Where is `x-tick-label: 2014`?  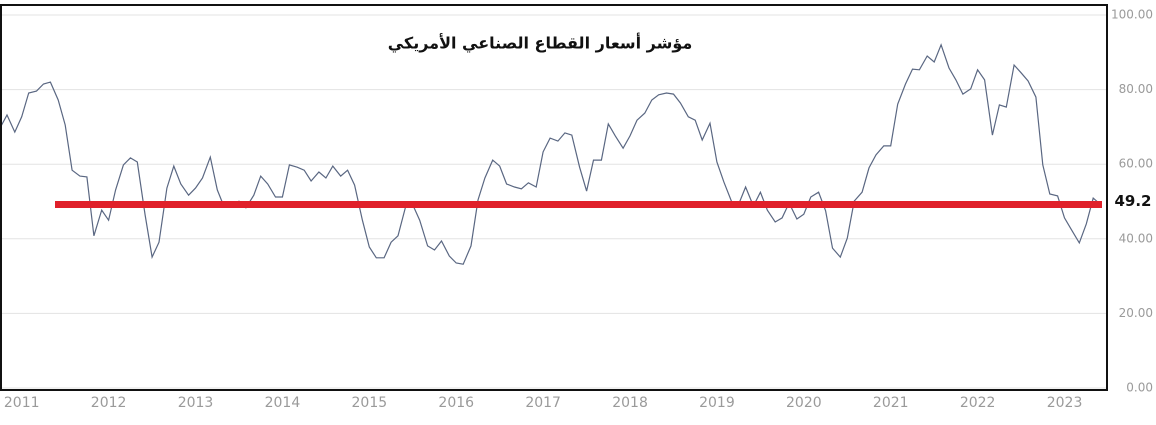
x-tick-label: 2014 is located at coordinates (283, 403).